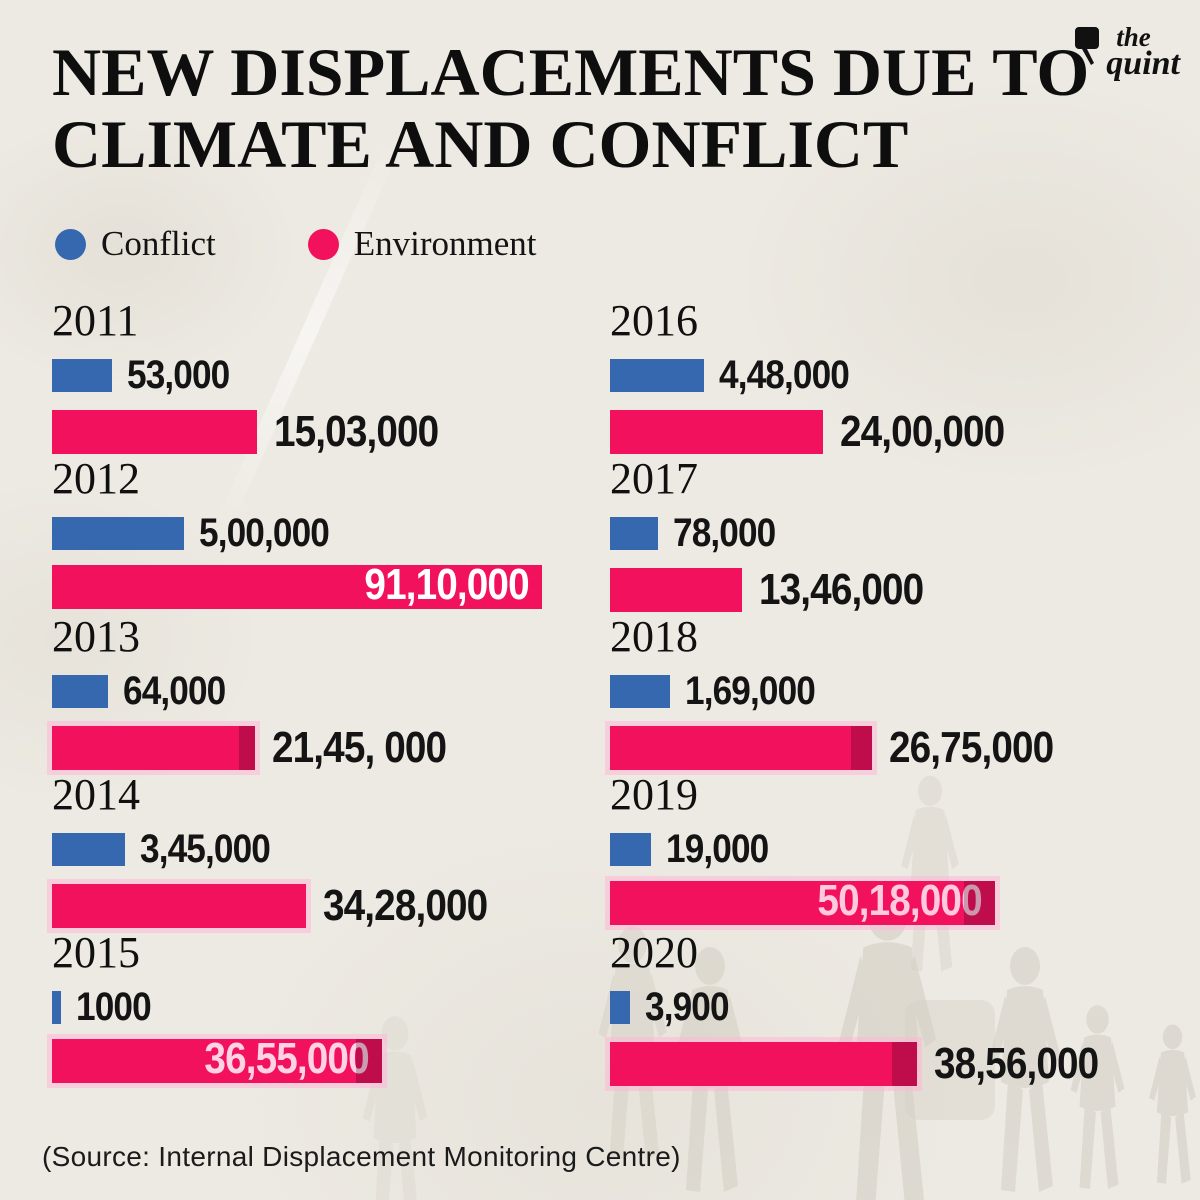  Describe the element at coordinates (1016, 1063) in the screenshot. I see `environment-value: 38,56,000` at that location.